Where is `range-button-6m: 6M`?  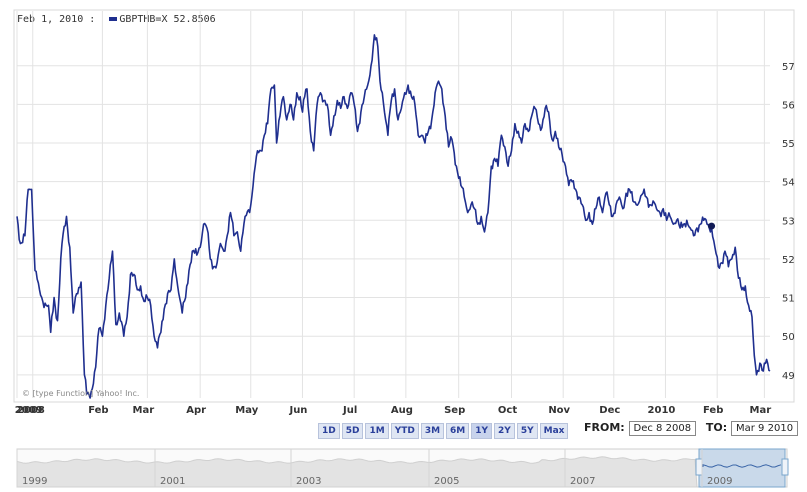
range-button-6m: 6M is located at coordinates (458, 431).